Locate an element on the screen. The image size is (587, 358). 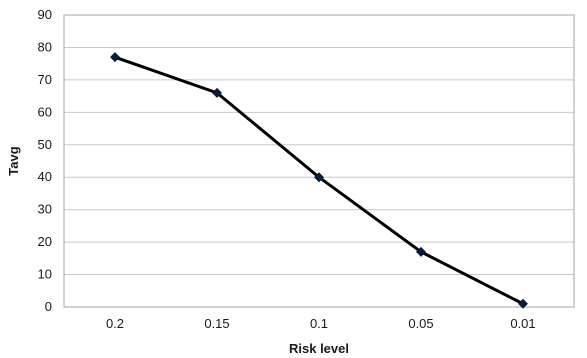
x-tick-label: 0.01 is located at coordinates (522, 323).